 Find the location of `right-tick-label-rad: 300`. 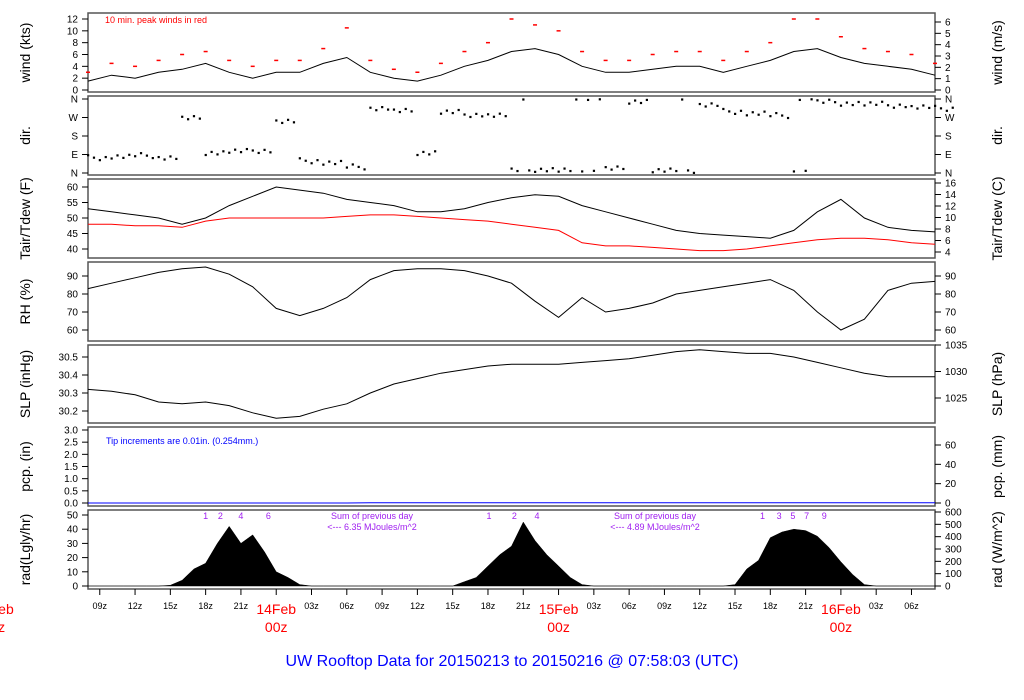

right-tick-label-rad: 300 is located at coordinates (953, 550).